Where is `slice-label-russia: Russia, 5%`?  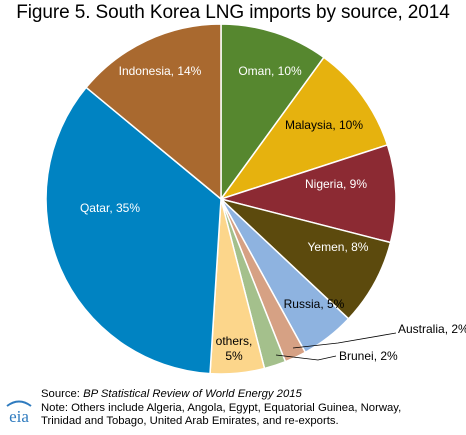 slice-label-russia: Russia, 5% is located at coordinates (314, 304).